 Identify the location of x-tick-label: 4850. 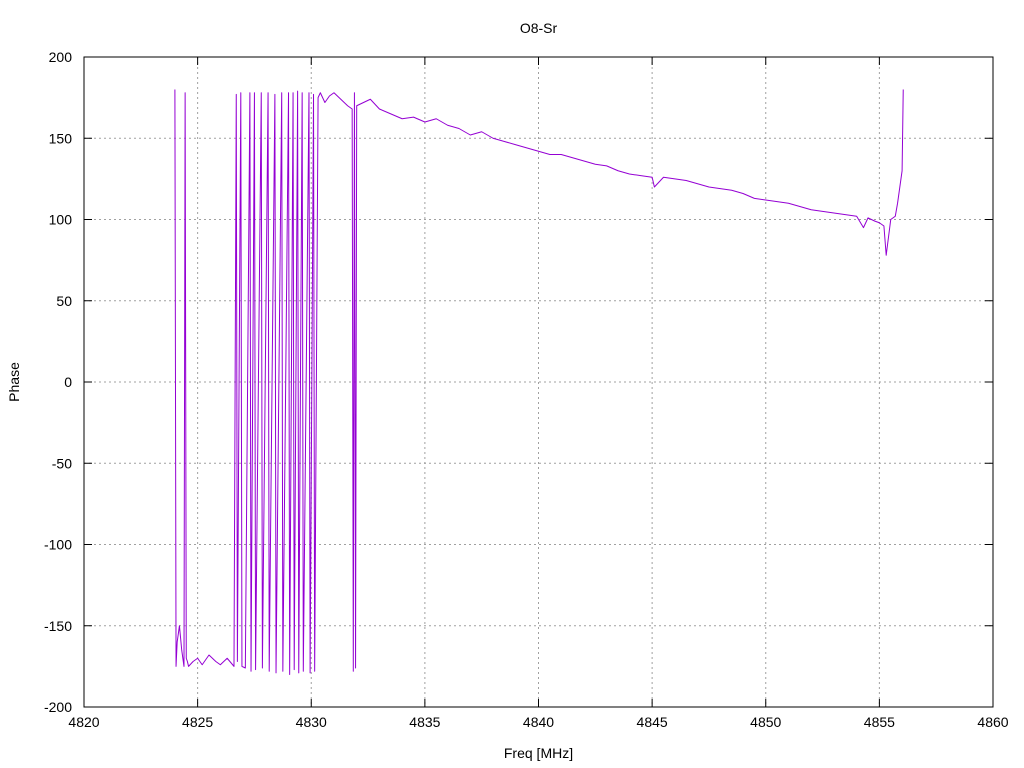
(765, 722).